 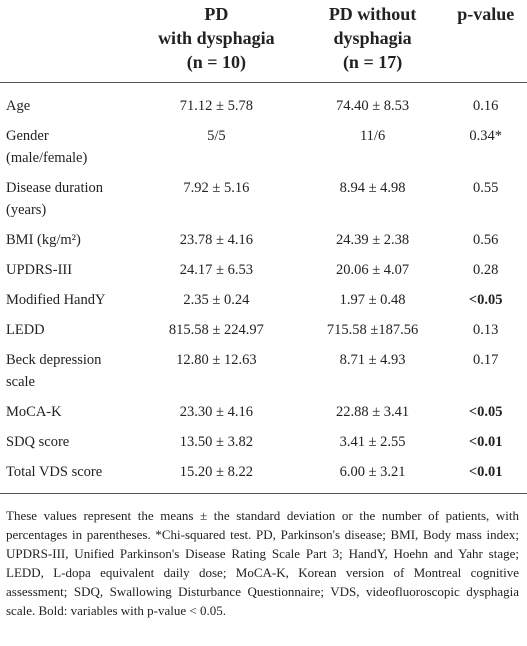 What do you see at coordinates (54, 371) in the screenshot?
I see `table-cell: Beck depression scale` at bounding box center [54, 371].